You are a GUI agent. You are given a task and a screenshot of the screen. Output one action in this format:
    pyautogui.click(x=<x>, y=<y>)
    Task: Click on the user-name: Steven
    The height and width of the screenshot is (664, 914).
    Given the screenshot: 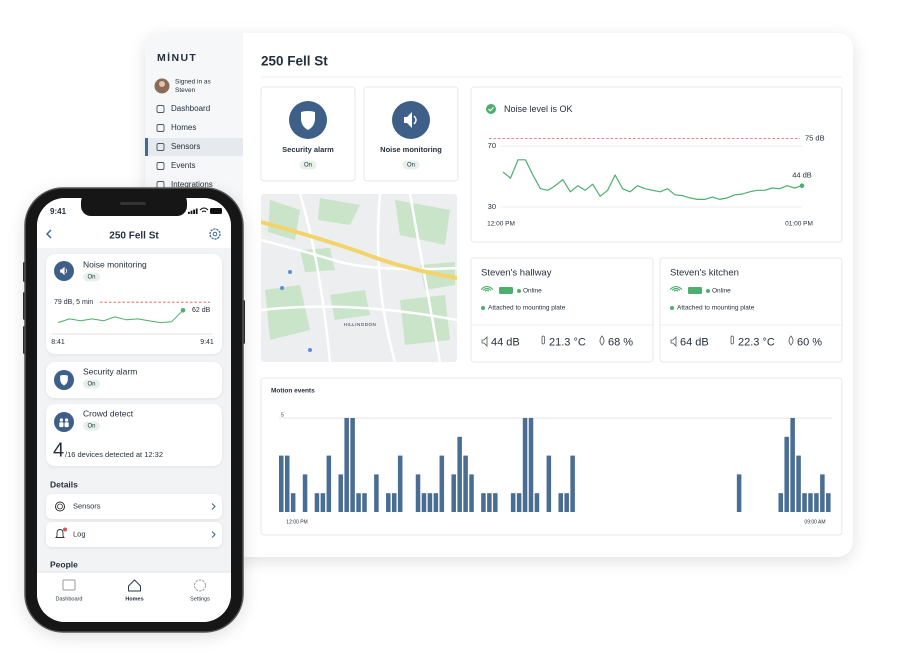 What is the action you would take?
    pyautogui.click(x=185, y=90)
    